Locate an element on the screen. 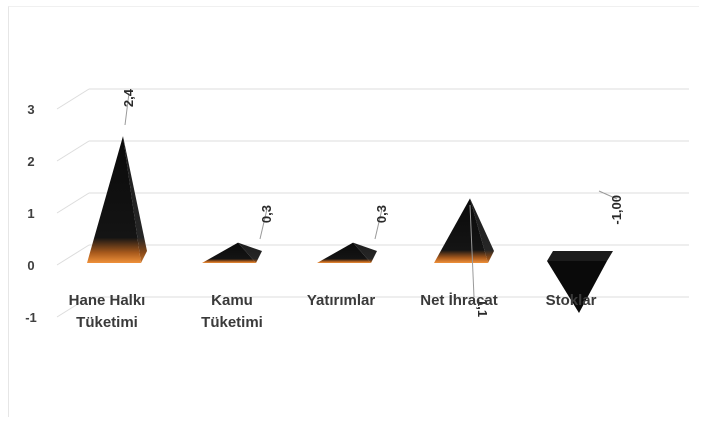  y-tick-label: 1 is located at coordinates (30, 213).